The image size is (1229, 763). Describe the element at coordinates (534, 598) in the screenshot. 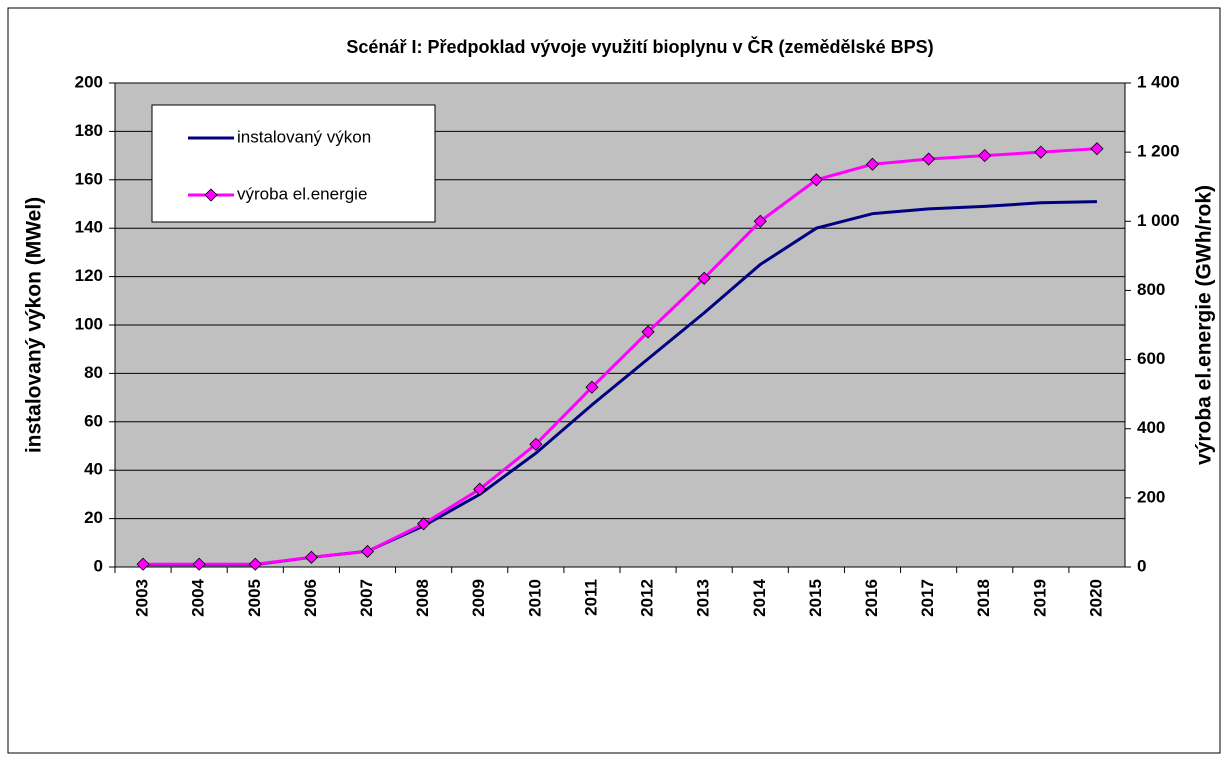

I see `x-tick-label: 2010` at that location.